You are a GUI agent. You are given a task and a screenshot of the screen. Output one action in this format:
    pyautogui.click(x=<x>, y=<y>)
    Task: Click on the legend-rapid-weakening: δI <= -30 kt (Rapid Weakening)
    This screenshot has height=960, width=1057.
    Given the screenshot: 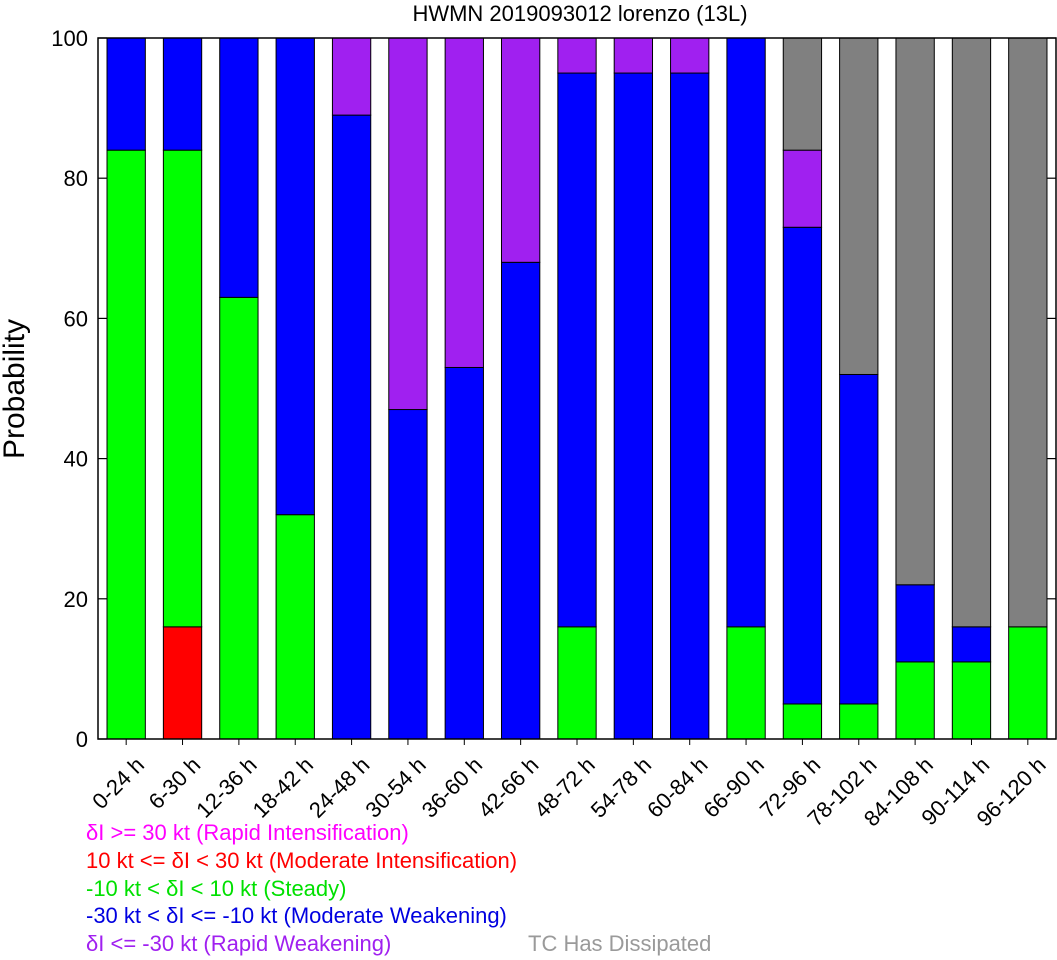 What is the action you would take?
    pyautogui.click(x=239, y=943)
    